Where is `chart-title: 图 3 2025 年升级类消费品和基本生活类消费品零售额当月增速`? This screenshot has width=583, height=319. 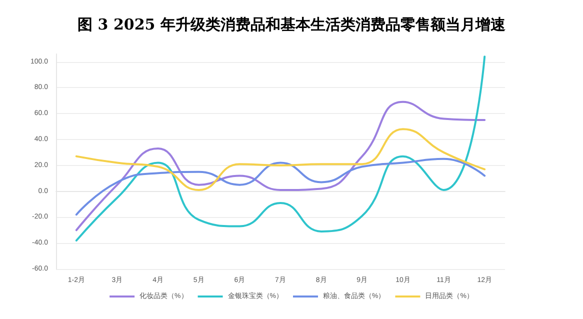
chart-title: 图 3 2025 年升级类消费品和基本生活类消费品零售额当月增速 is located at coordinates (292, 25).